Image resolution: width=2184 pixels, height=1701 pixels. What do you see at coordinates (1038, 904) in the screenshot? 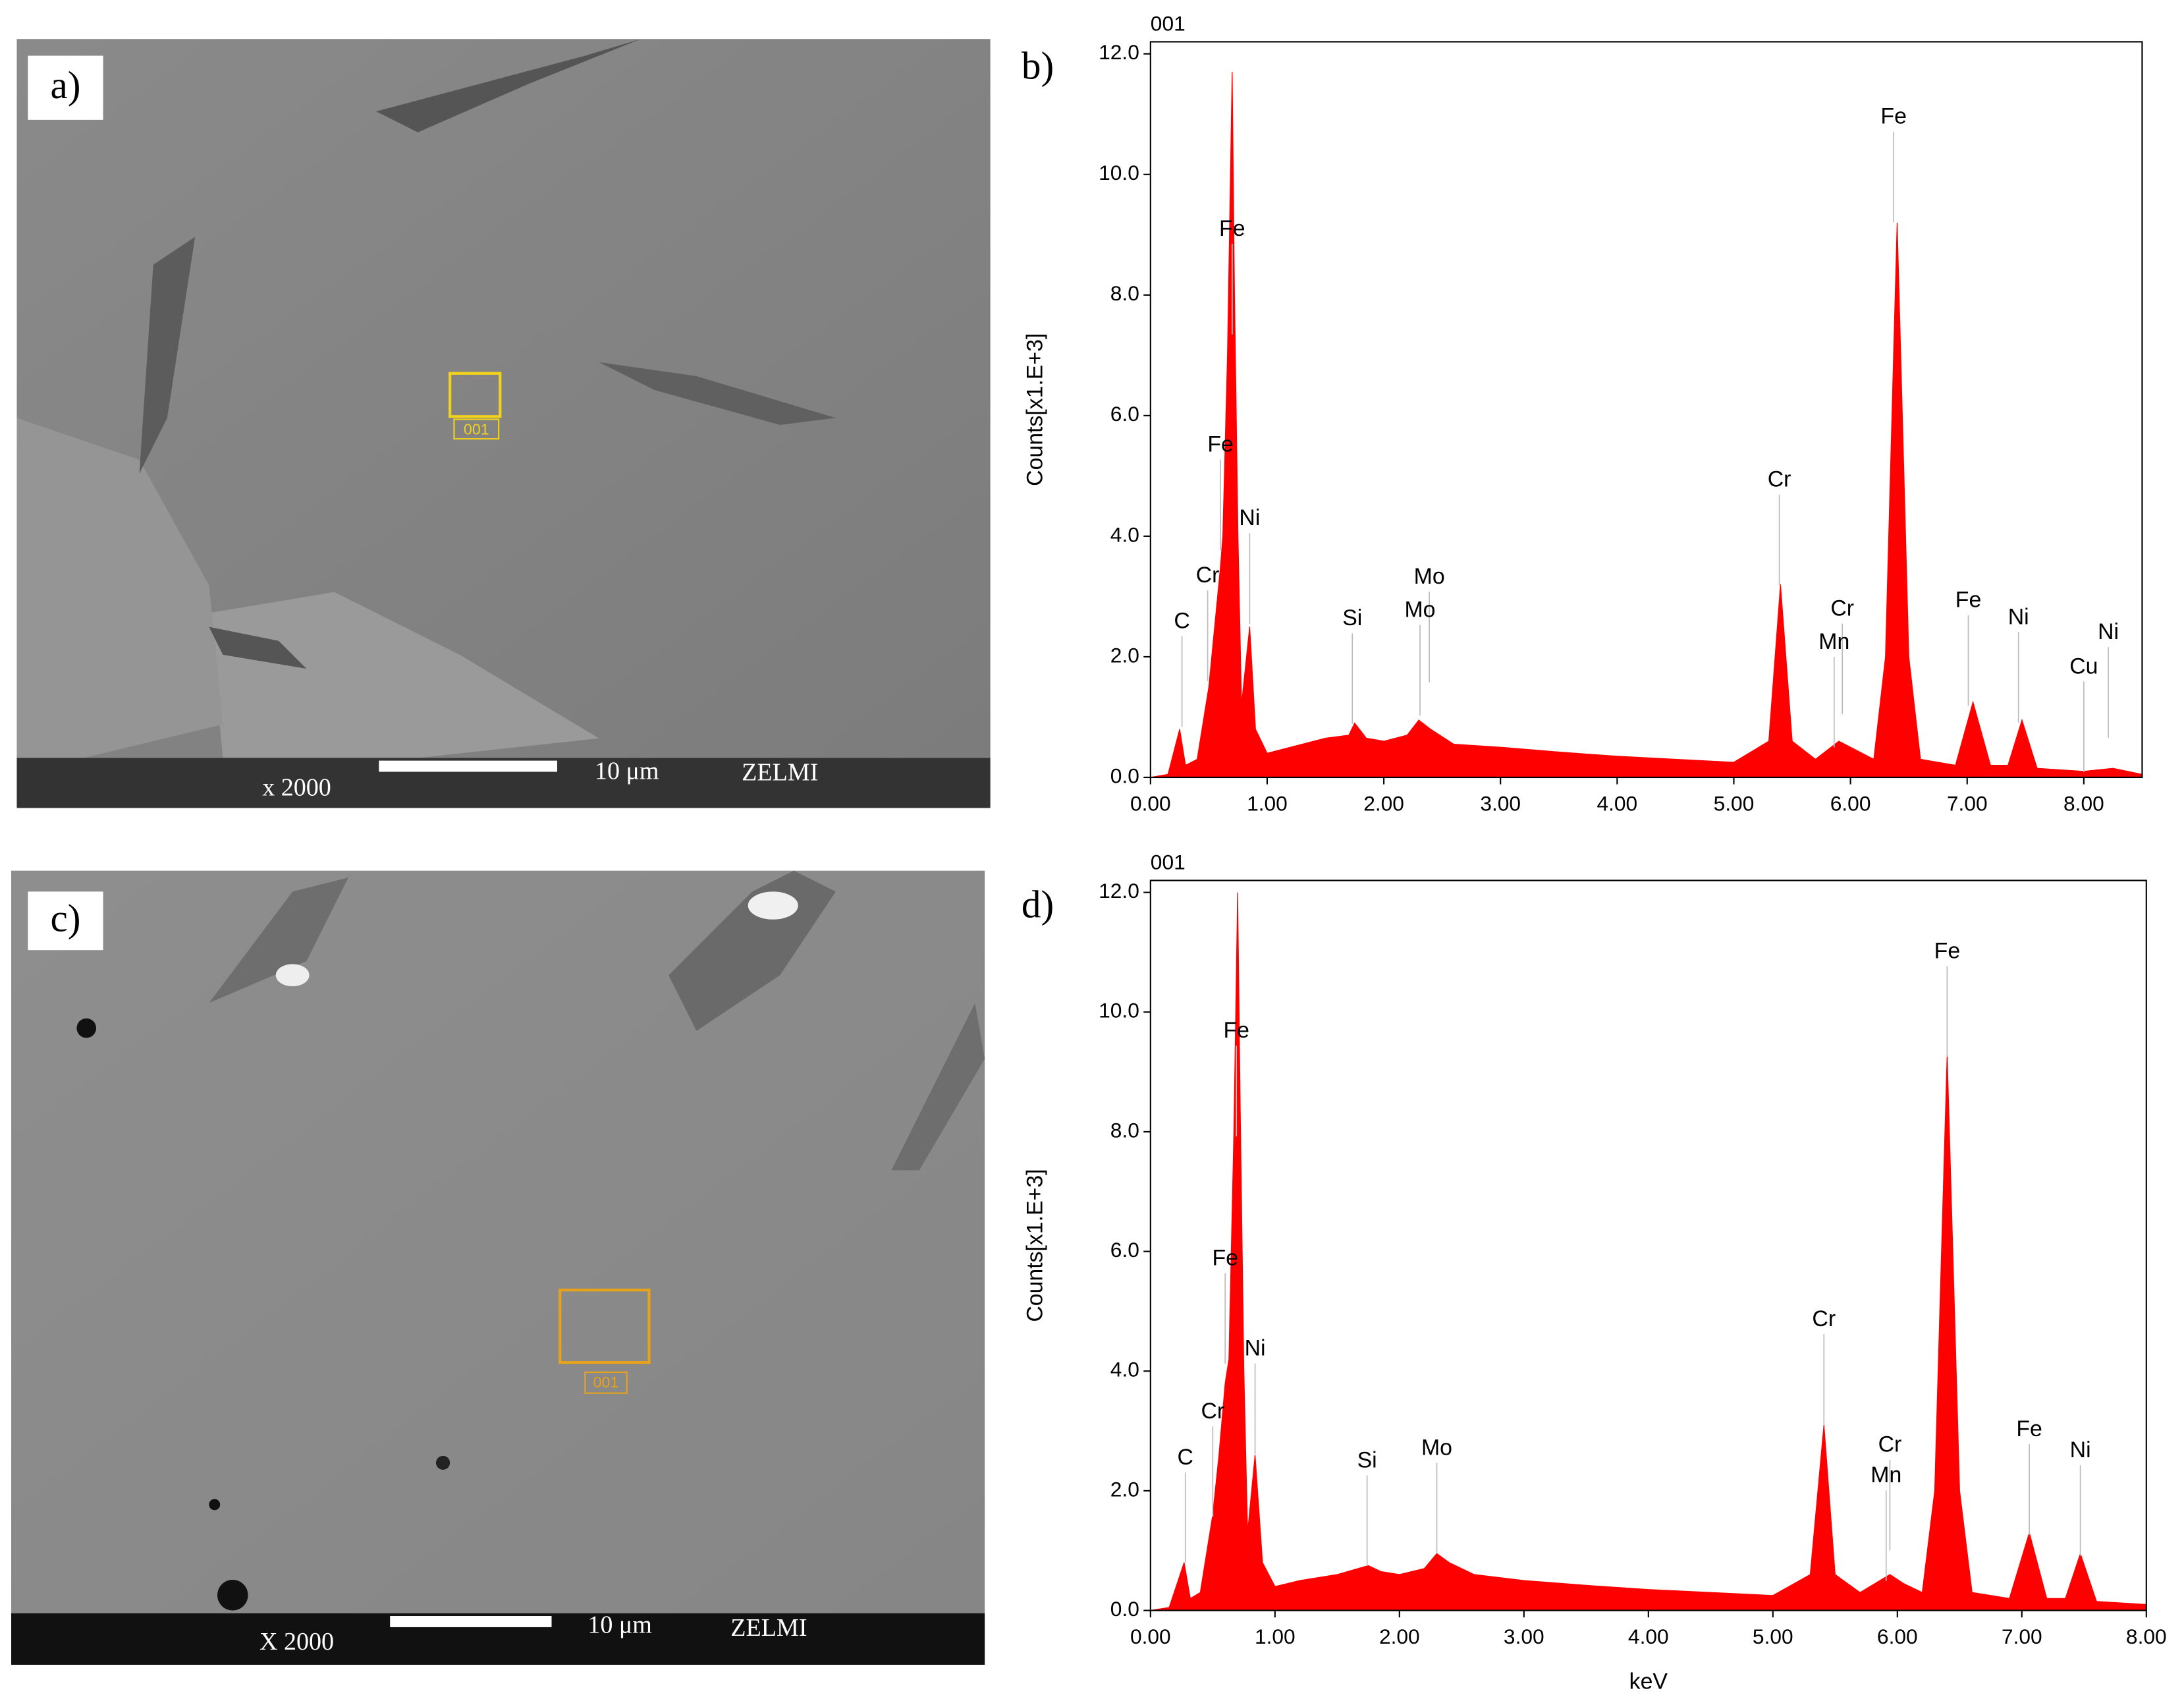
I see `panel-label: d)` at bounding box center [1038, 904].